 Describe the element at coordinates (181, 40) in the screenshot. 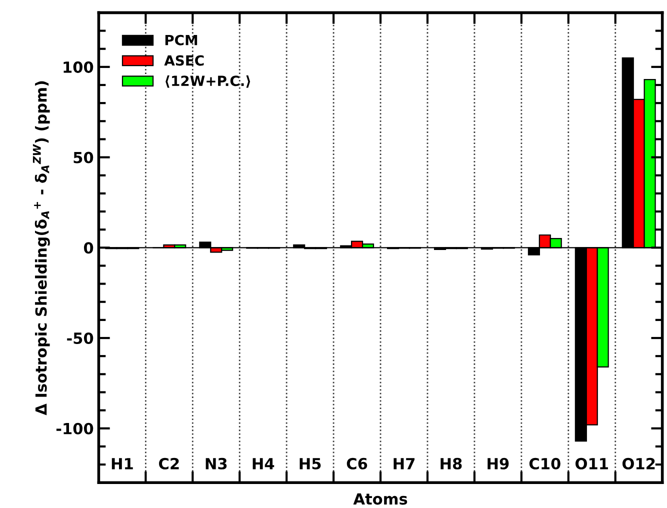

I see `legend-label: PCM` at that location.